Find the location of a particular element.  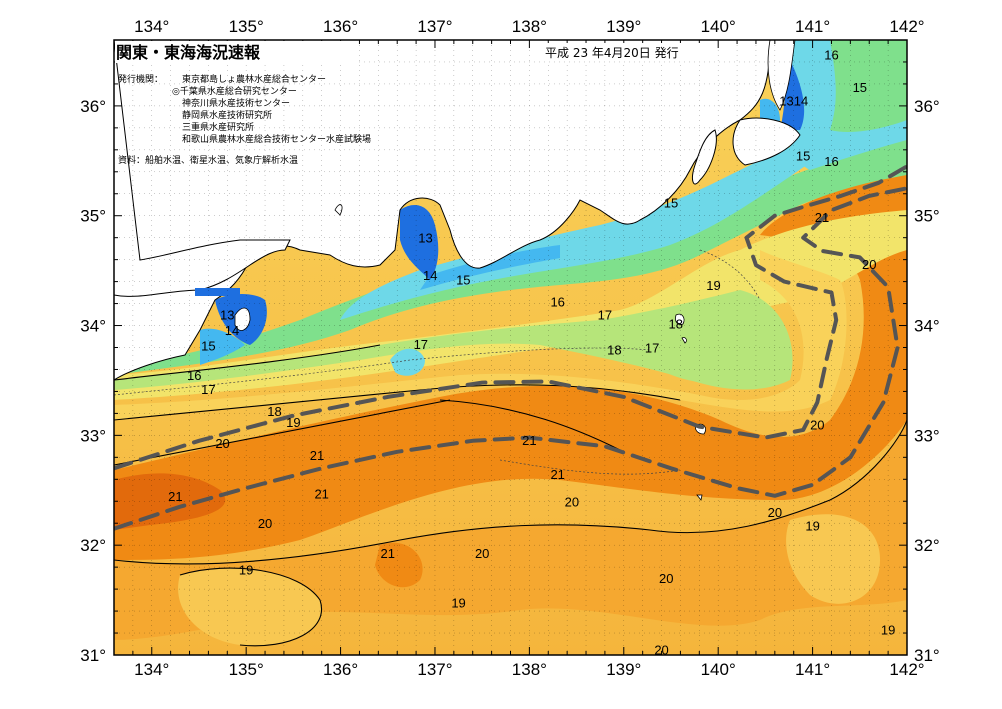

publisher-org-1: 東京都島しょ農林水産総合センター is located at coordinates (254, 79).